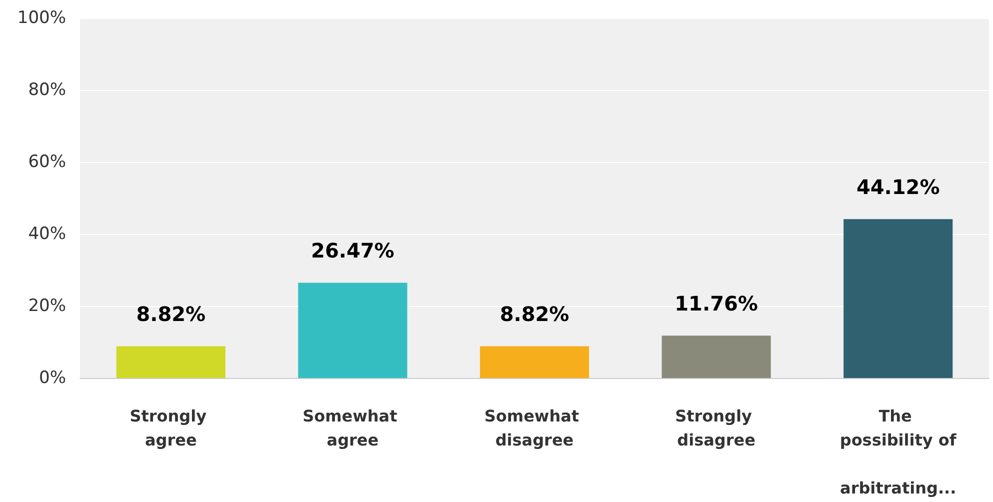  What do you see at coordinates (352, 250) in the screenshot?
I see `data-label: 26.47%` at bounding box center [352, 250].